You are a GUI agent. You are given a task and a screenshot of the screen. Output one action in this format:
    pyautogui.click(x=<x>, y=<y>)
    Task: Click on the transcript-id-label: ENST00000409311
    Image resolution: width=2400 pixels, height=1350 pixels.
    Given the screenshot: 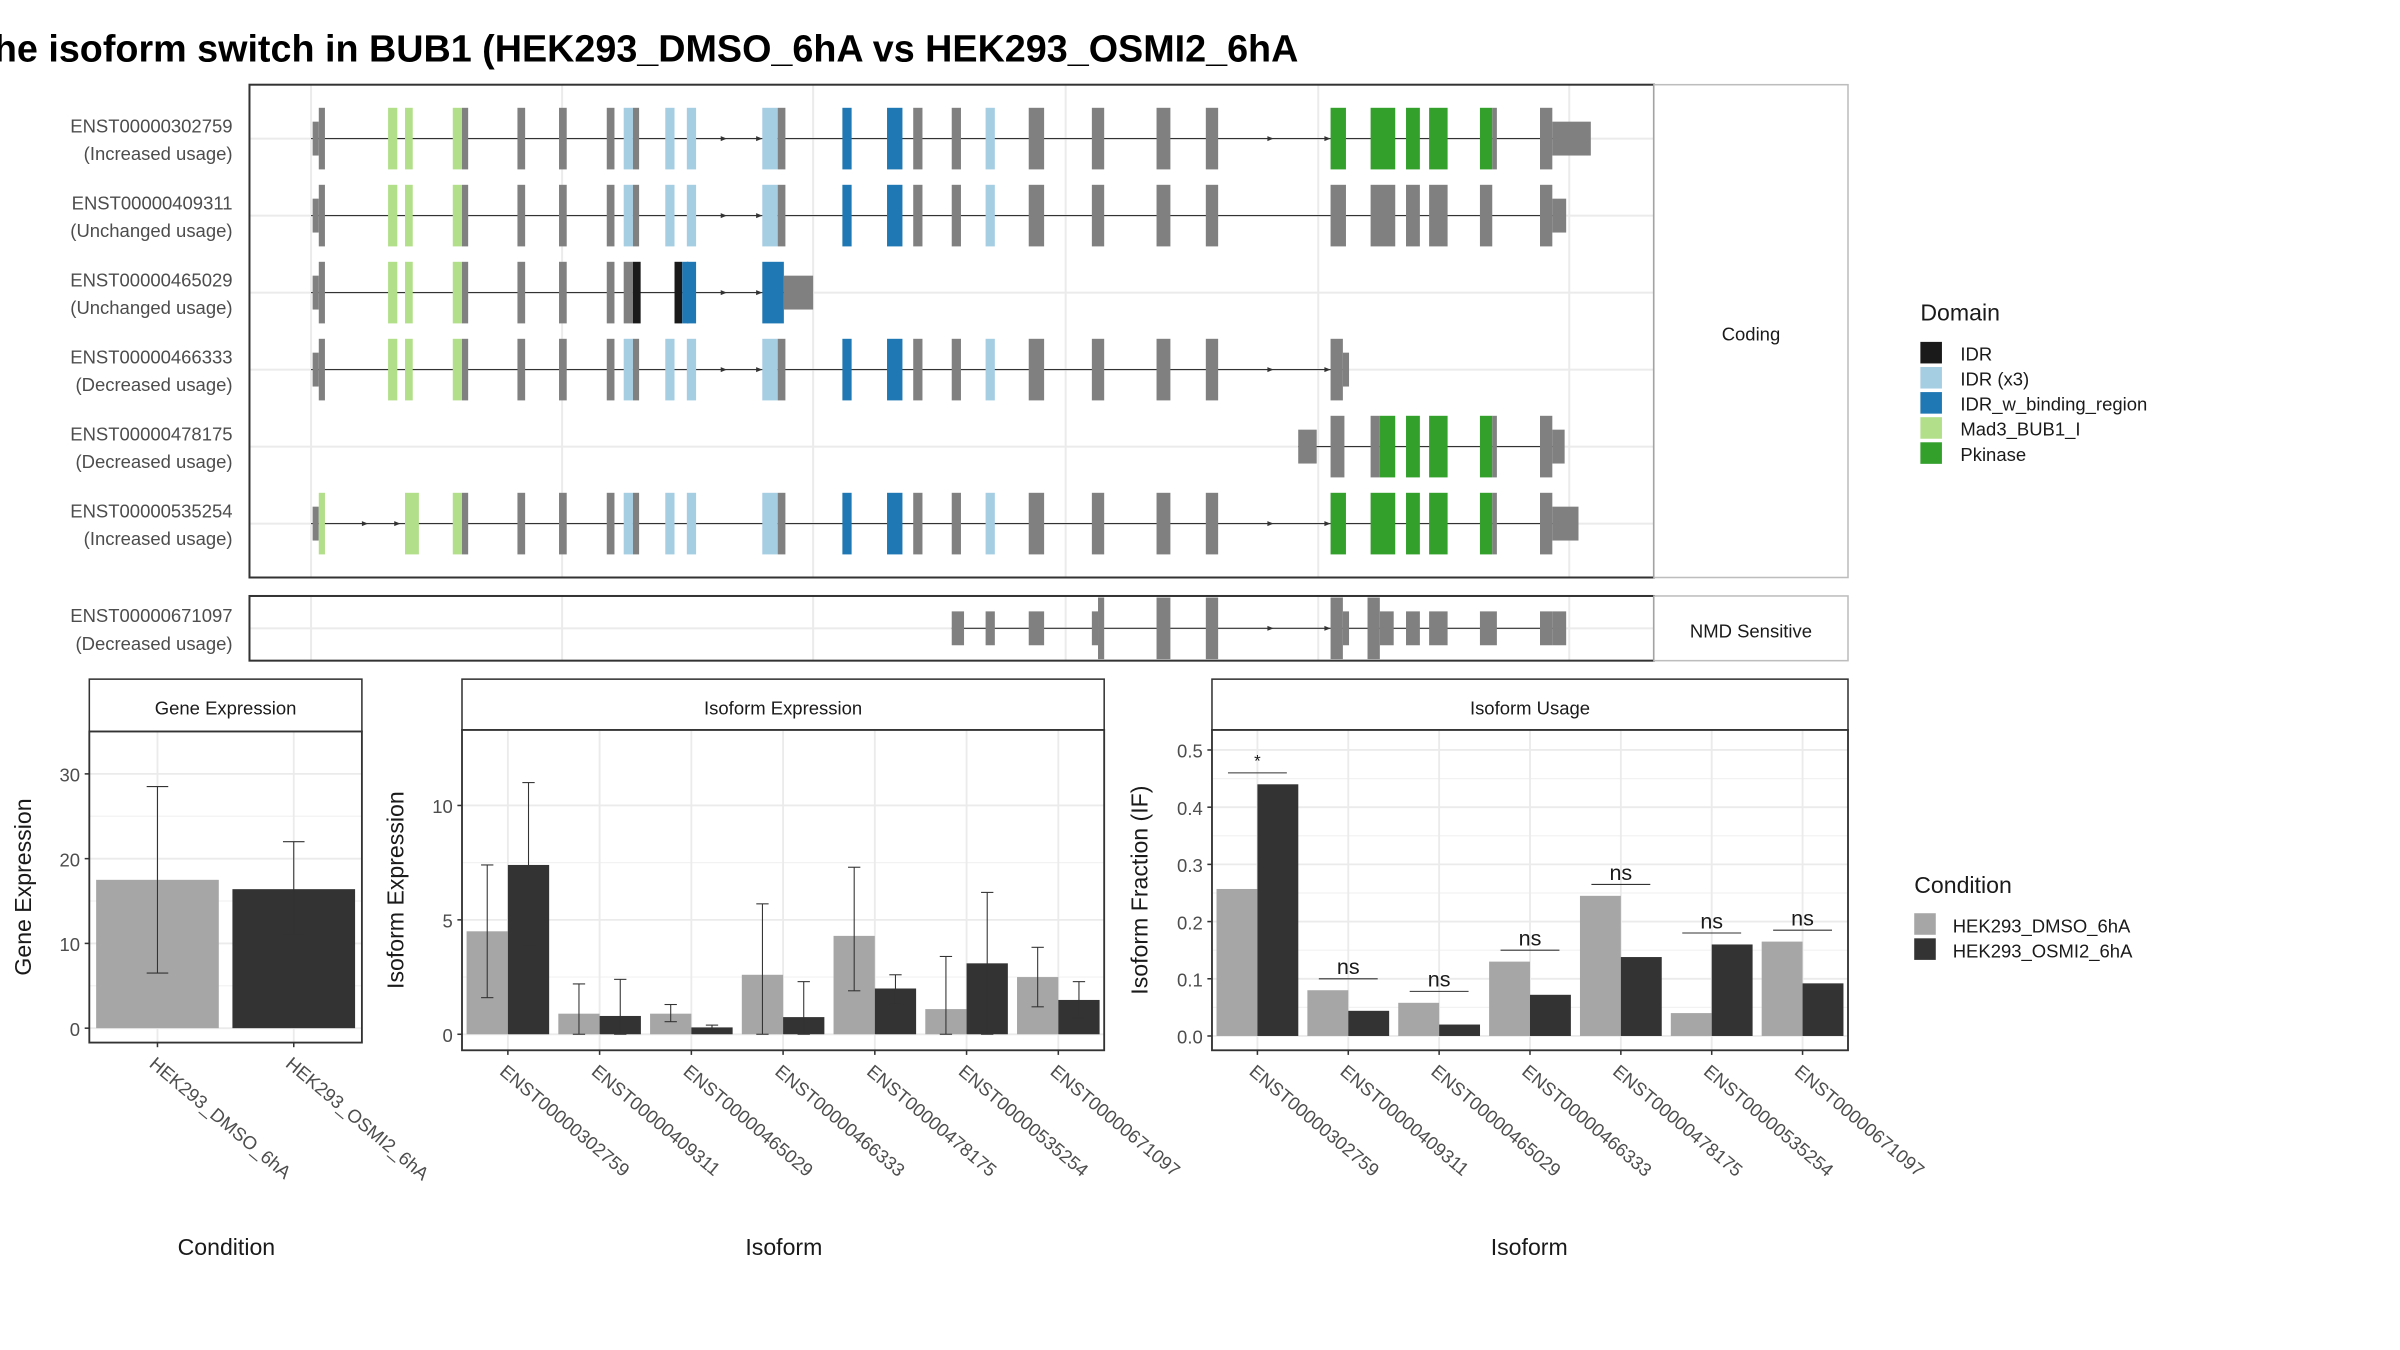 What is the action you would take?
    pyautogui.click(x=152, y=202)
    